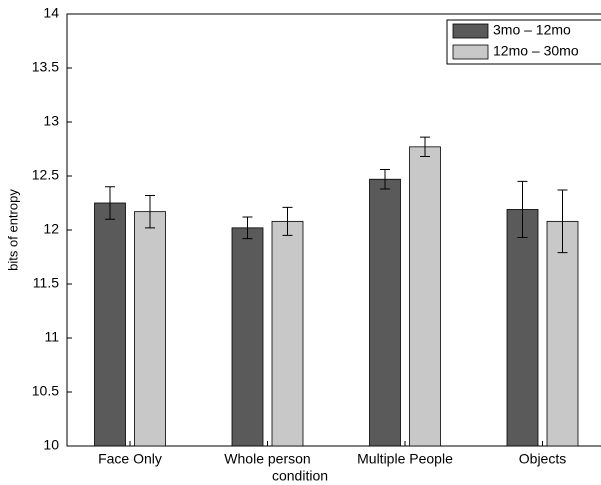 The height and width of the screenshot is (485, 601). What do you see at coordinates (405, 459) in the screenshot?
I see `x-tick-label: Multiple People` at bounding box center [405, 459].